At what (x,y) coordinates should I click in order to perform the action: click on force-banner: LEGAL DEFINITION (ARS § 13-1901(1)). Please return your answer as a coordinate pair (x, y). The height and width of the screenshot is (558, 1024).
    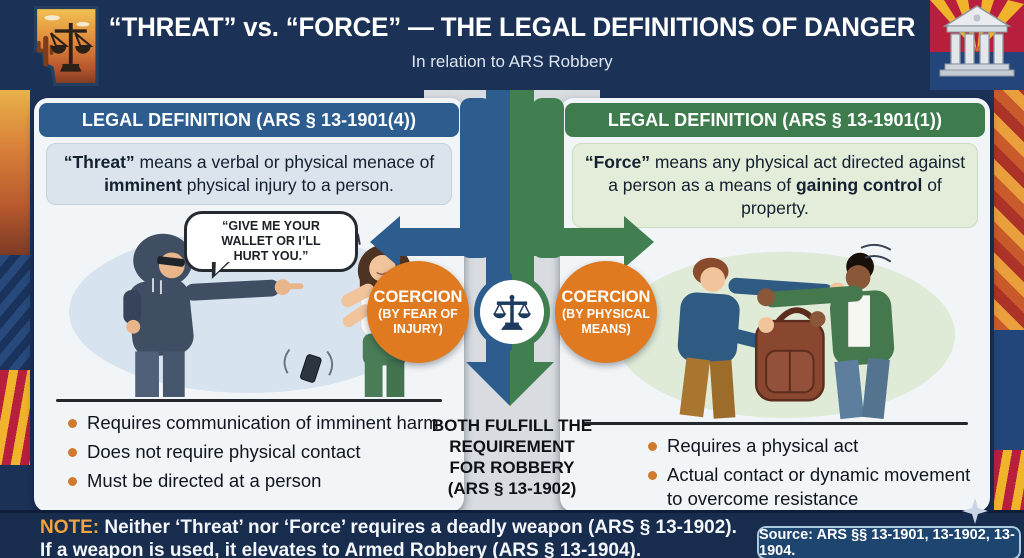
    Looking at the image, I should click on (775, 120).